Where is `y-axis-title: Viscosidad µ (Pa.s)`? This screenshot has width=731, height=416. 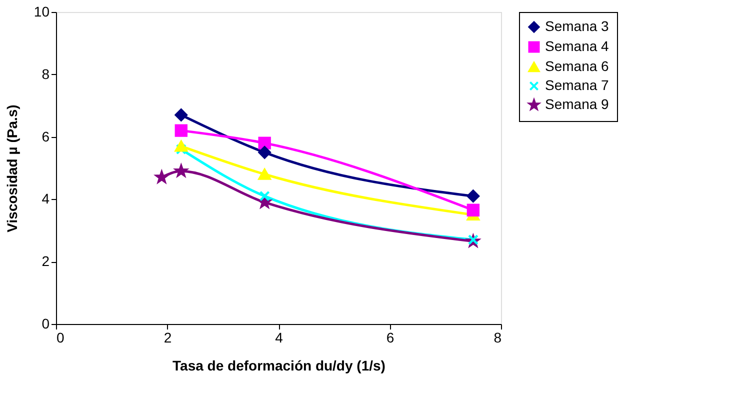 y-axis-title: Viscosidad µ (Pa.s) is located at coordinates (12, 168).